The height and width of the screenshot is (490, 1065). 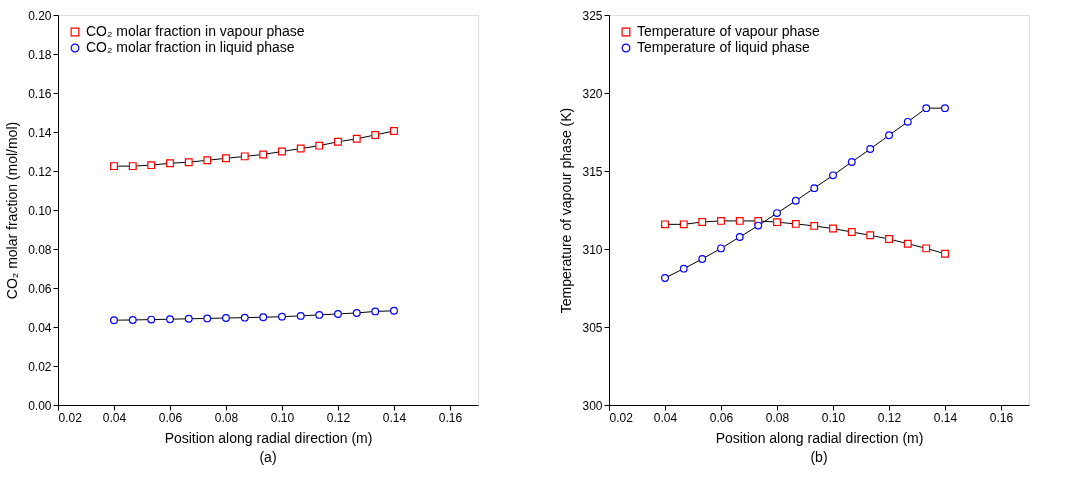 I want to click on y-tick-label: 0.00, so click(x=40, y=405).